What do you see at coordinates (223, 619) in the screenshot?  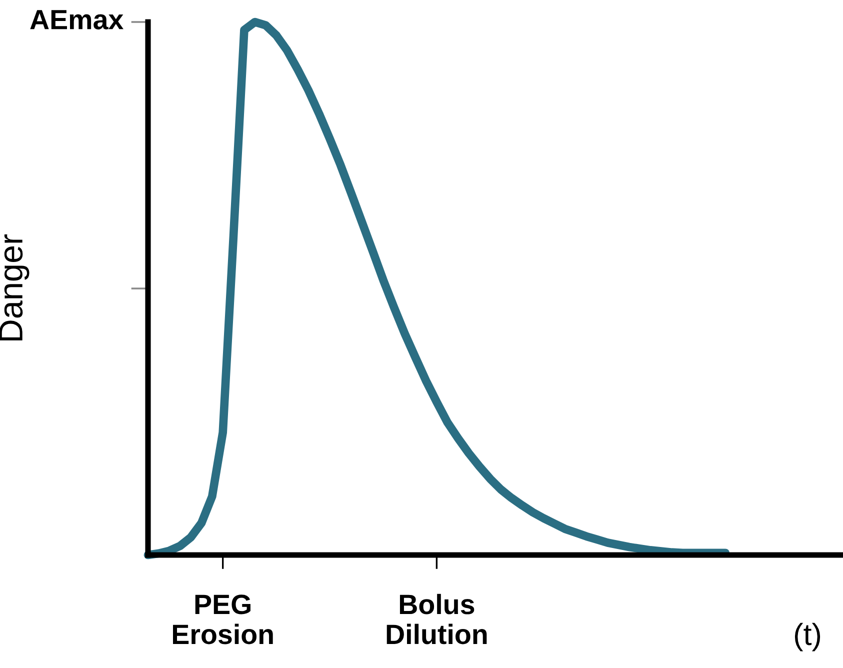 I see `x-tick-label: PEG Erosion` at bounding box center [223, 619].